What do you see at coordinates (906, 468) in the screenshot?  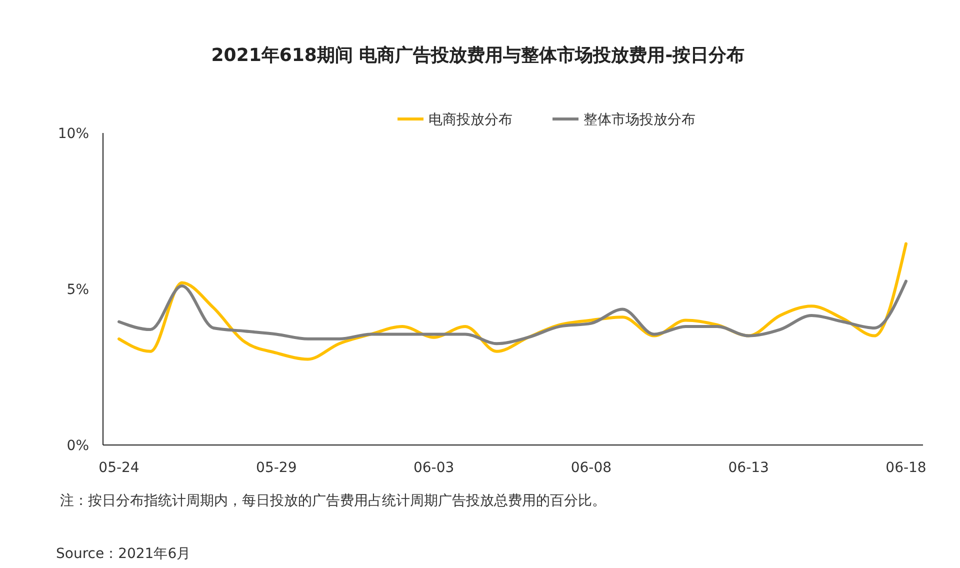 I see `x-tick-label: 06-18` at bounding box center [906, 468].